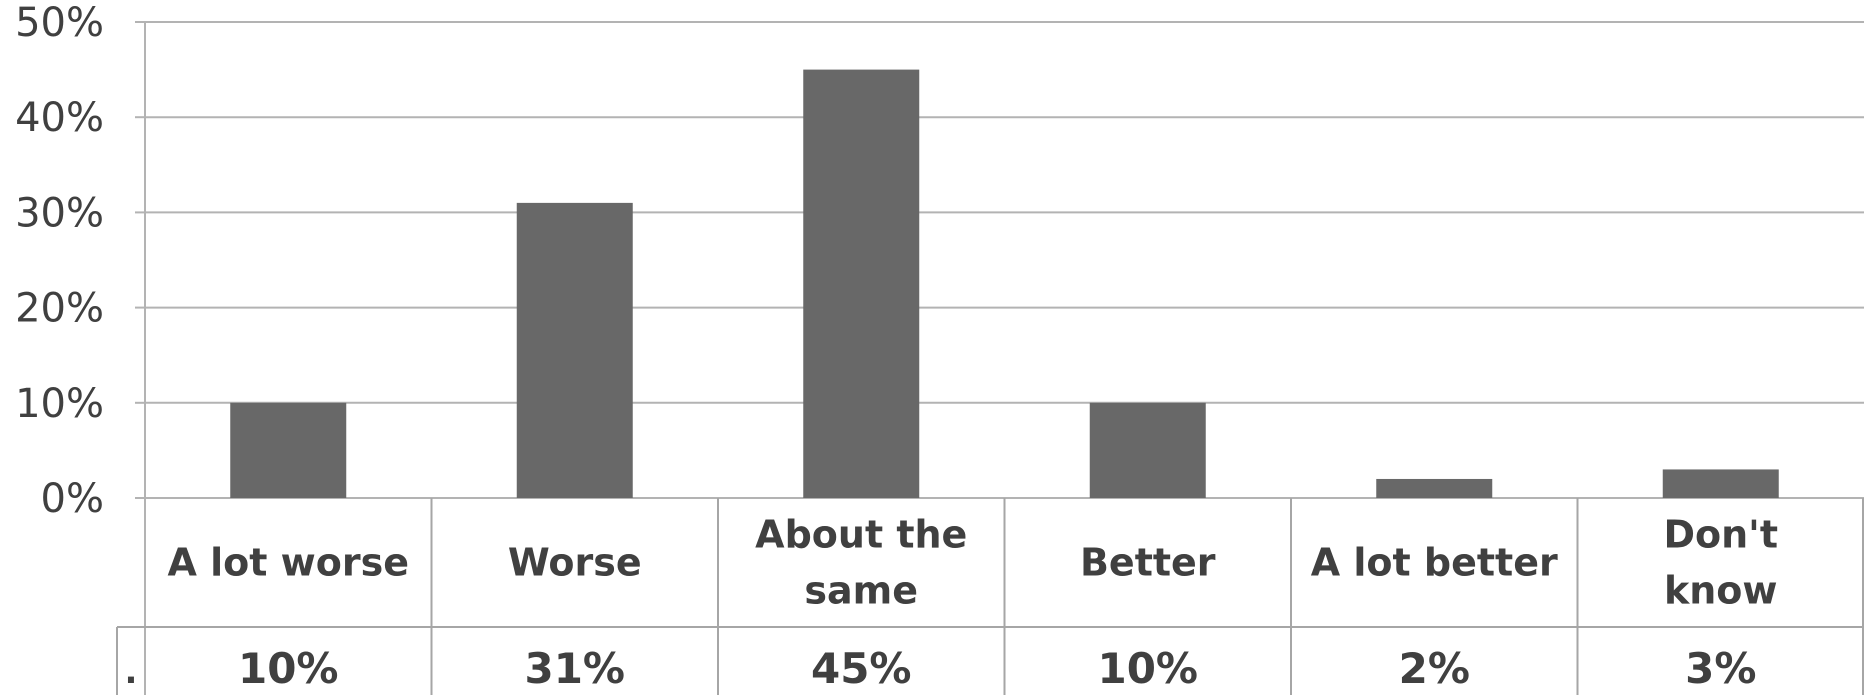 The width and height of the screenshot is (1864, 695). I want to click on category-label: Worse, so click(575, 563).